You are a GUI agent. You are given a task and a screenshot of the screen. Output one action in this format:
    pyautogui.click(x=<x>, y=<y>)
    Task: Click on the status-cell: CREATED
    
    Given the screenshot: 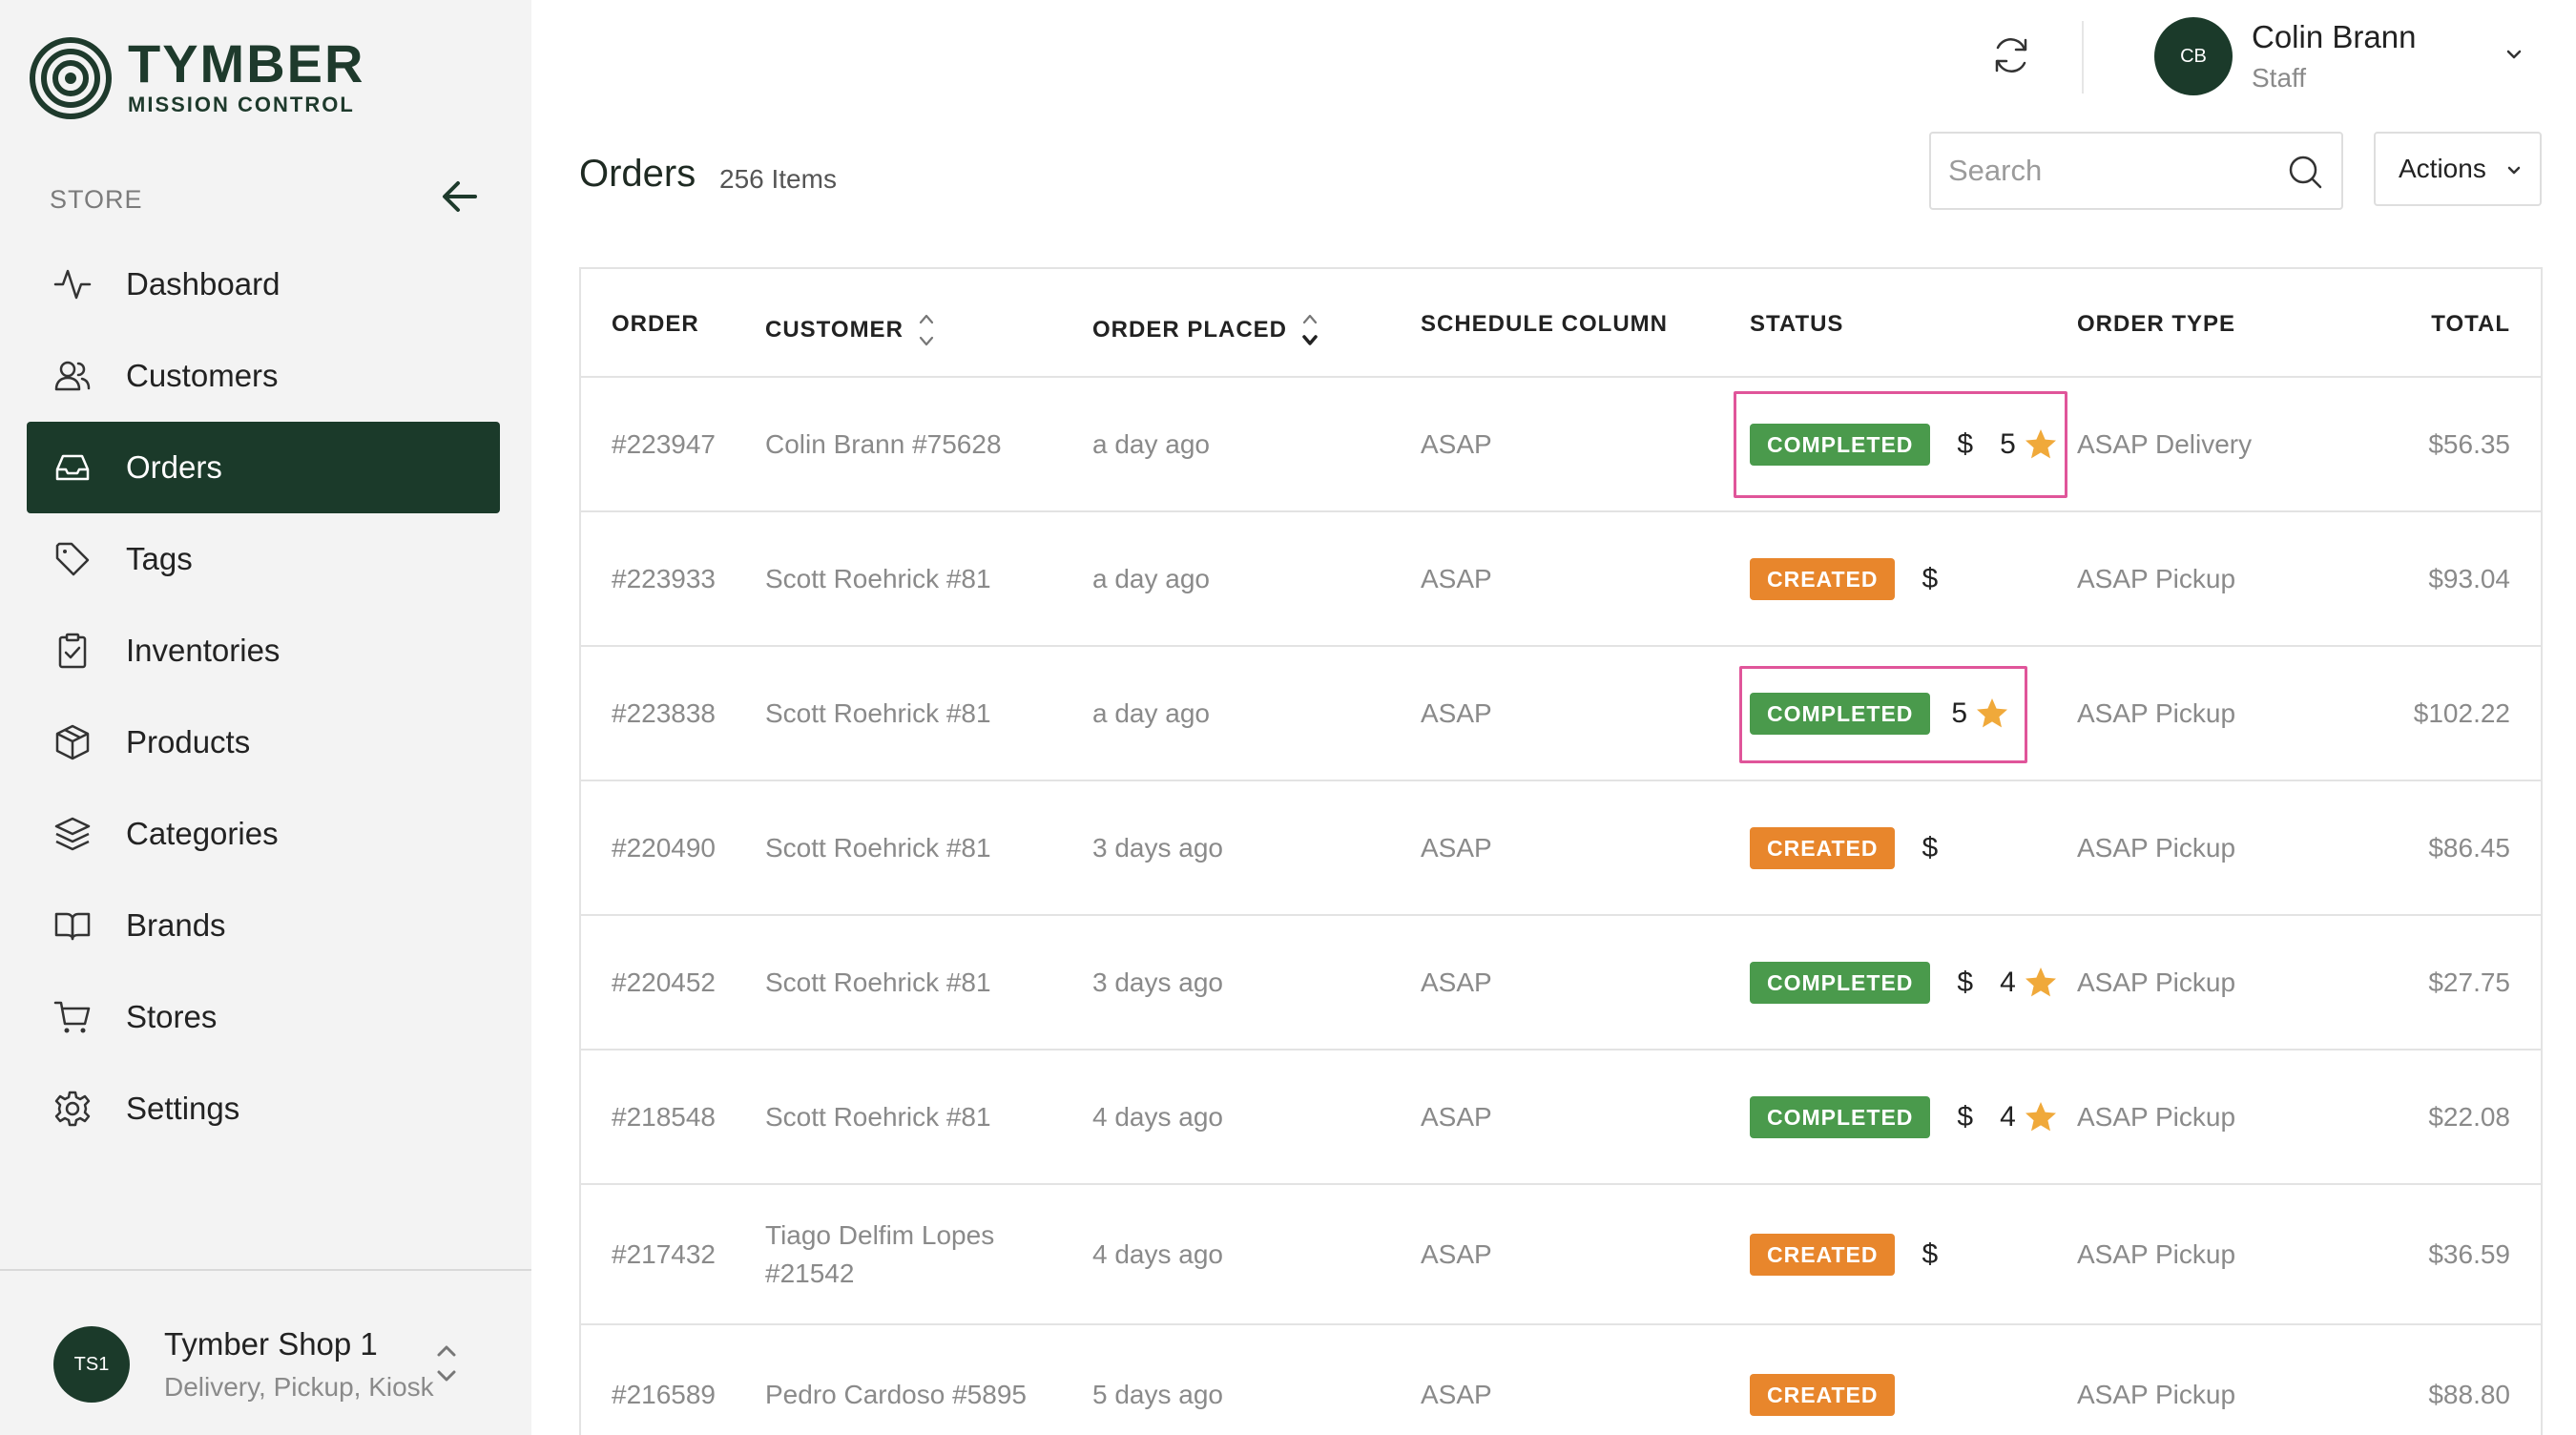 What is the action you would take?
    pyautogui.click(x=1823, y=1394)
    